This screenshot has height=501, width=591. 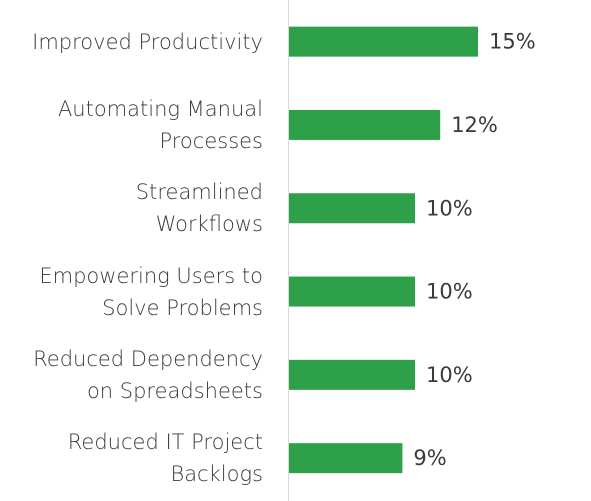 I want to click on value-label: 15%, so click(x=512, y=42).